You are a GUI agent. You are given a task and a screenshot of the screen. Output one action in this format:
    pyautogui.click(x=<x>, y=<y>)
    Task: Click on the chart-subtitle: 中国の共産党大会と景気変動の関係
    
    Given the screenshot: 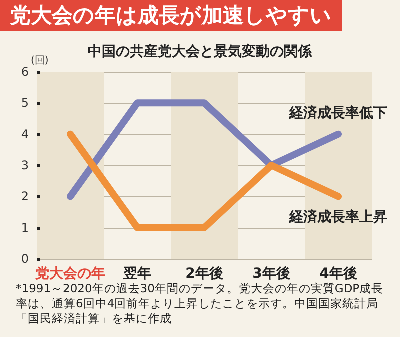 What is the action you would take?
    pyautogui.click(x=200, y=51)
    